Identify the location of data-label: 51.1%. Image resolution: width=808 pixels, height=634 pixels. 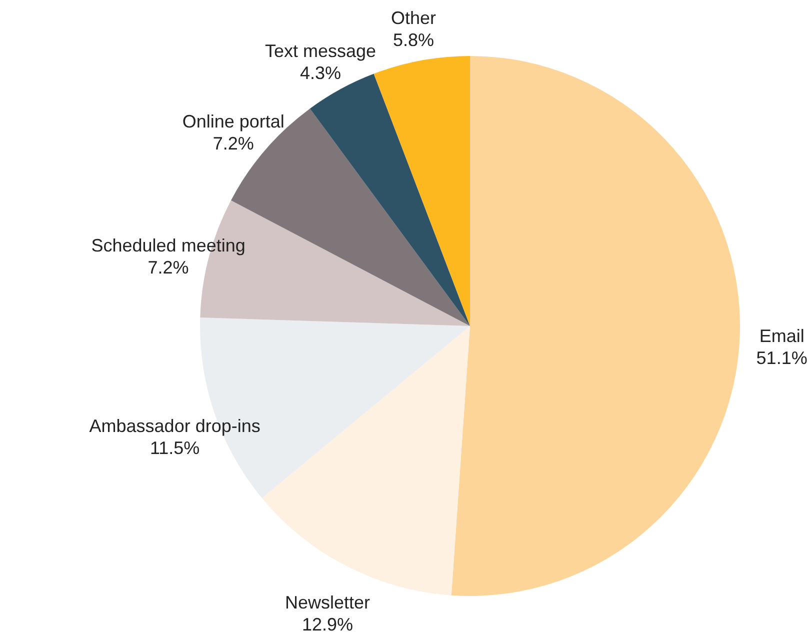
(782, 358).